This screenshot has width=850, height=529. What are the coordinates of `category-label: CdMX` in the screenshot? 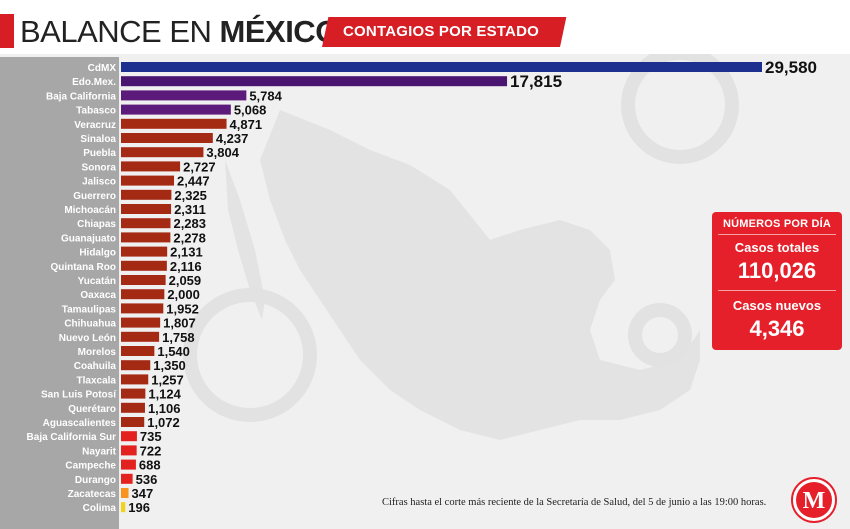 It's located at (102, 68).